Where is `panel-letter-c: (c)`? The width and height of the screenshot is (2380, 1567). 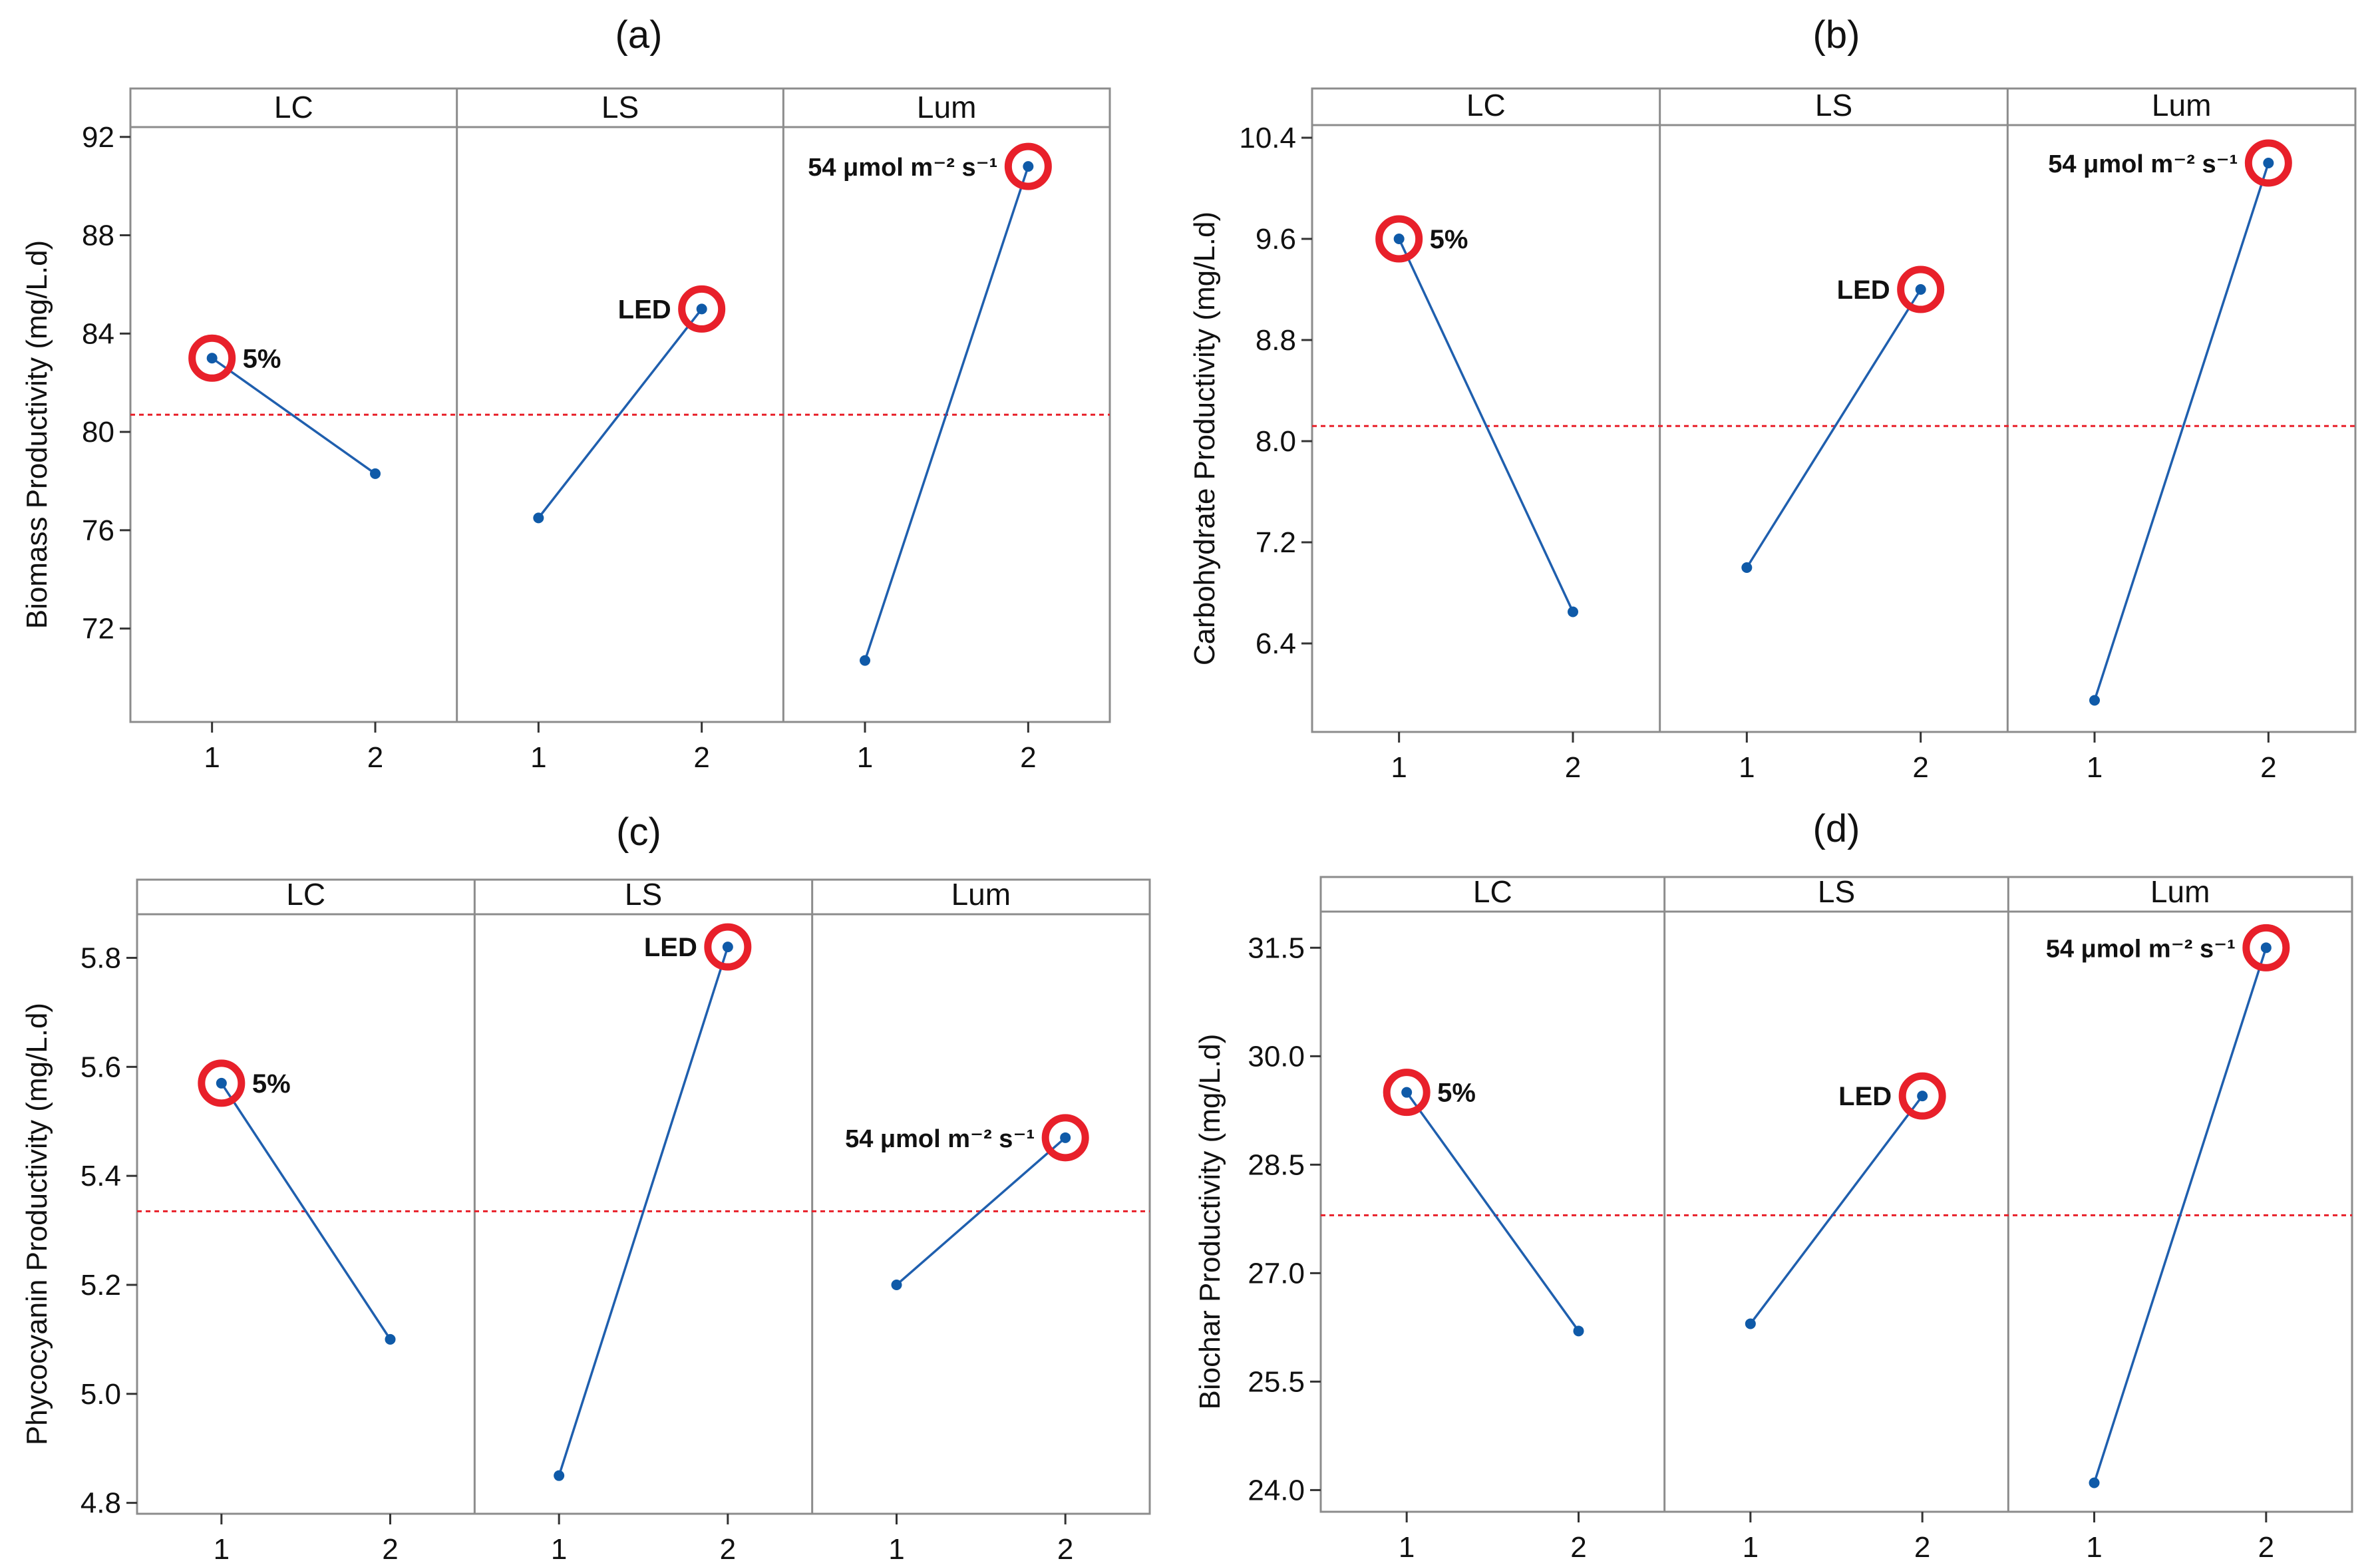 panel-letter-c: (c) is located at coordinates (638, 832).